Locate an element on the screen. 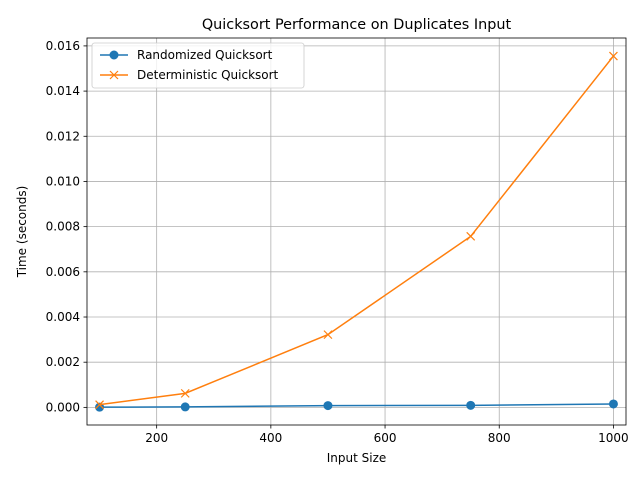 Image resolution: width=640 pixels, height=480 pixels. legend-label: Deterministic Quicksort is located at coordinates (208, 75).